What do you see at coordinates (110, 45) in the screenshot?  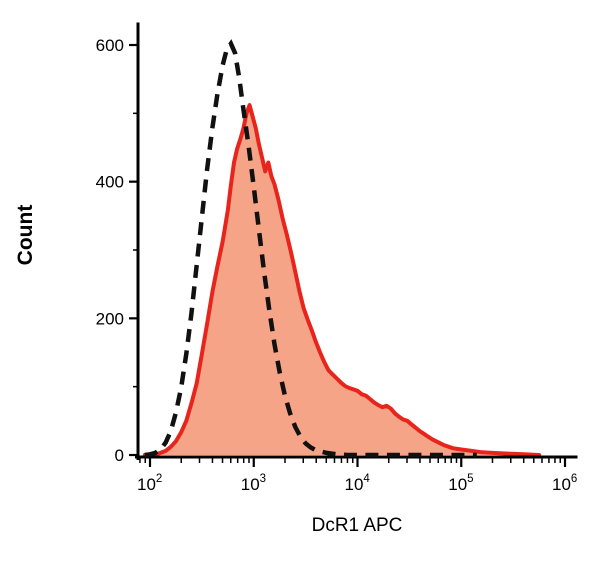 I see `y-tick-label: 600` at bounding box center [110, 45].